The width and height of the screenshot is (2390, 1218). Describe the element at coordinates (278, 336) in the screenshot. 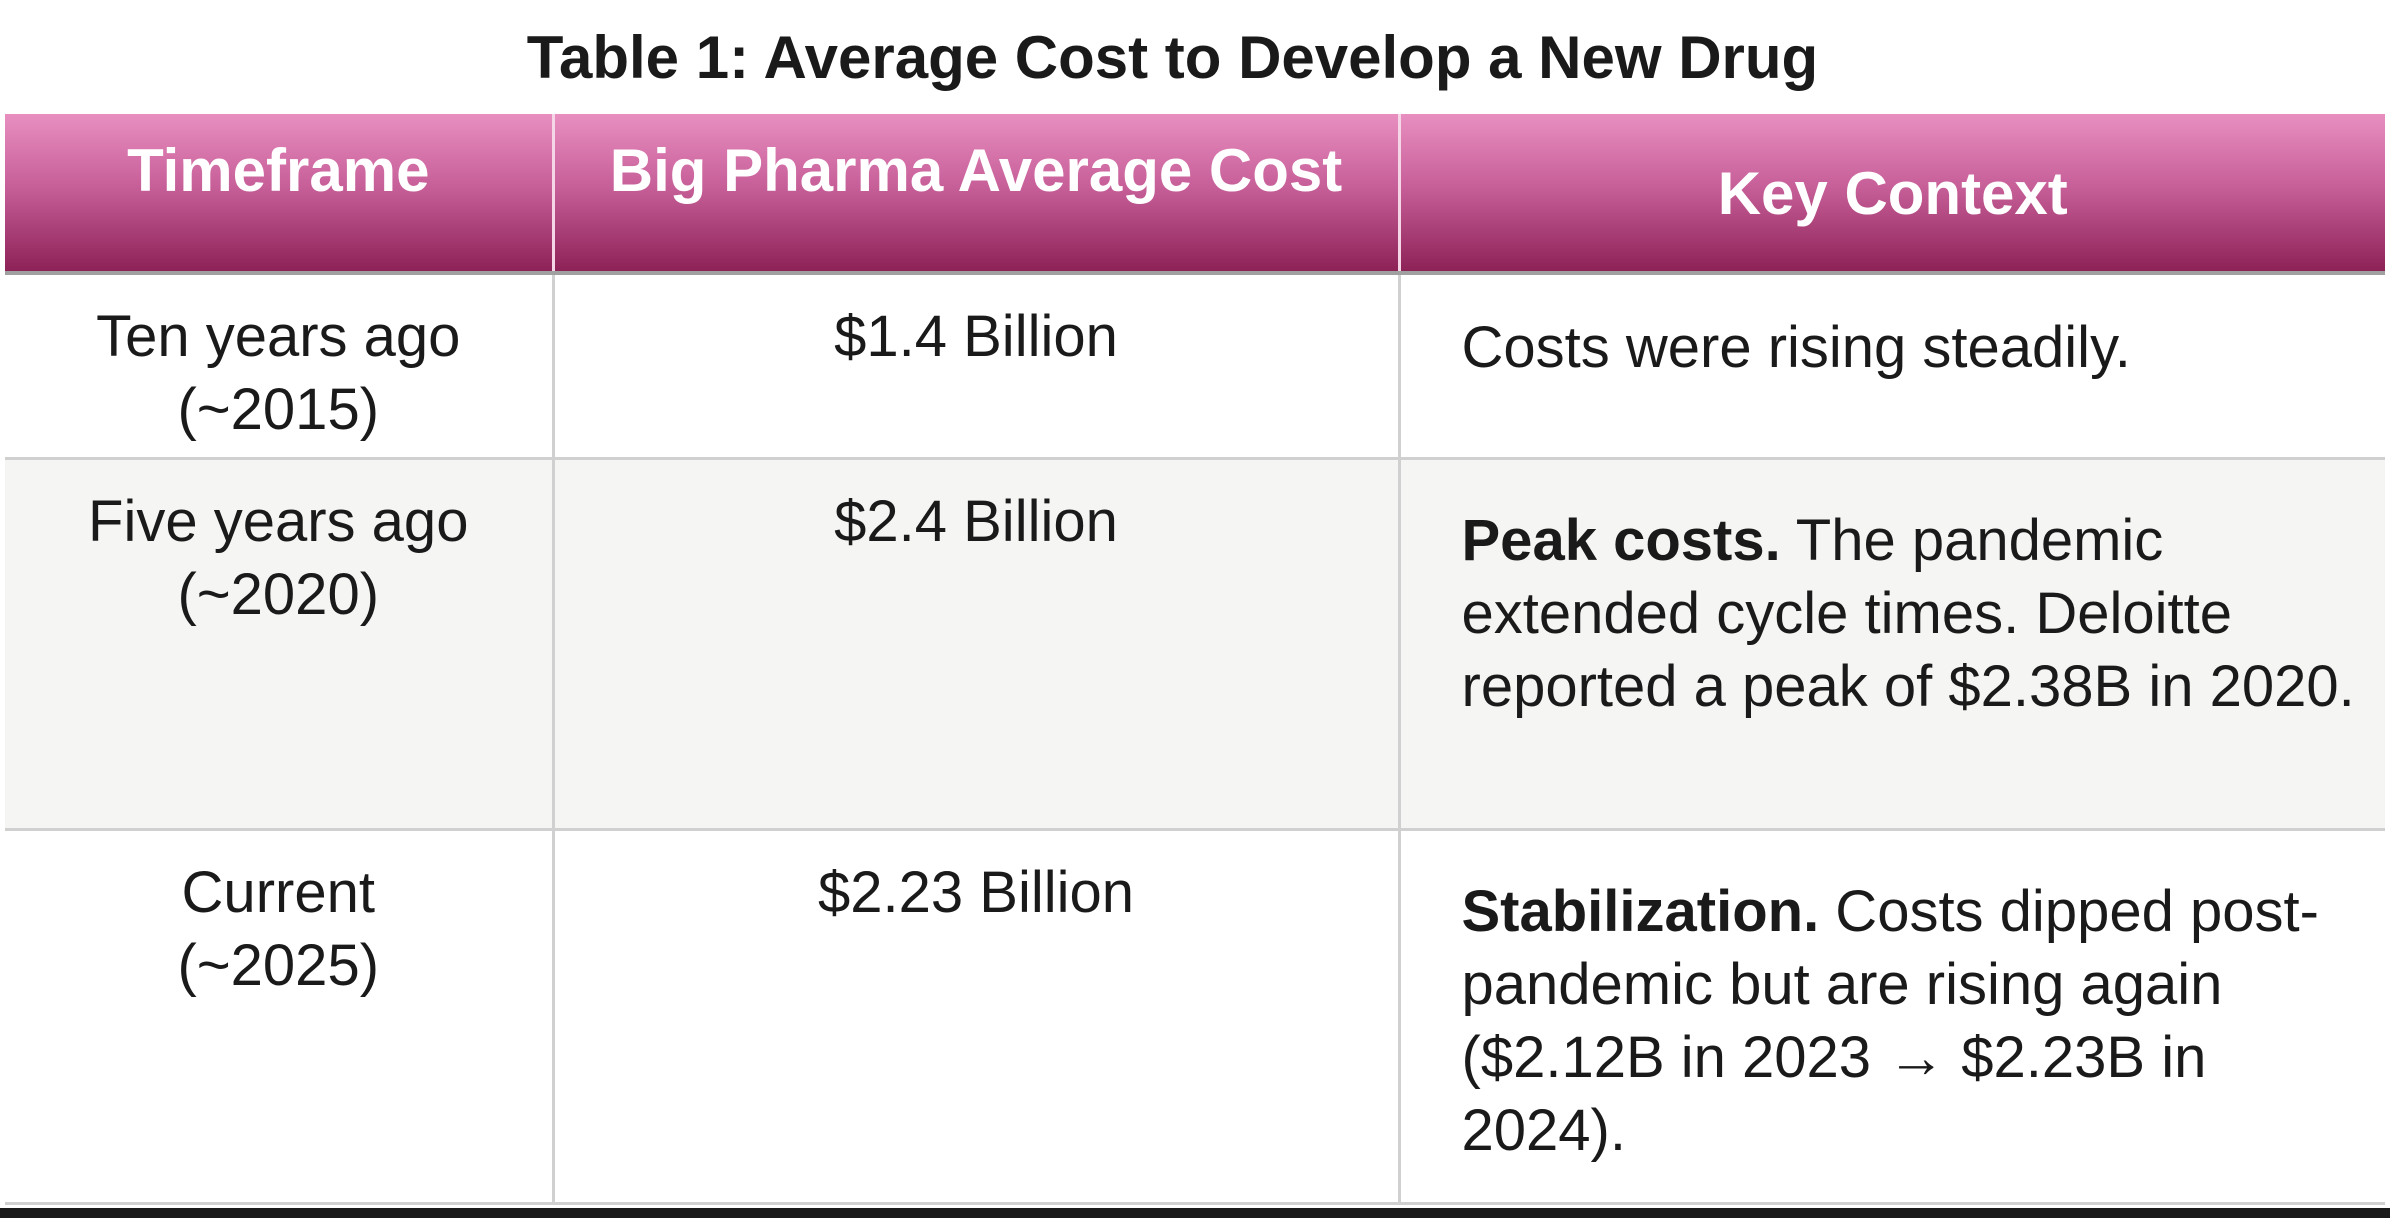

I see `timeframe-label: Ten years ago` at that location.